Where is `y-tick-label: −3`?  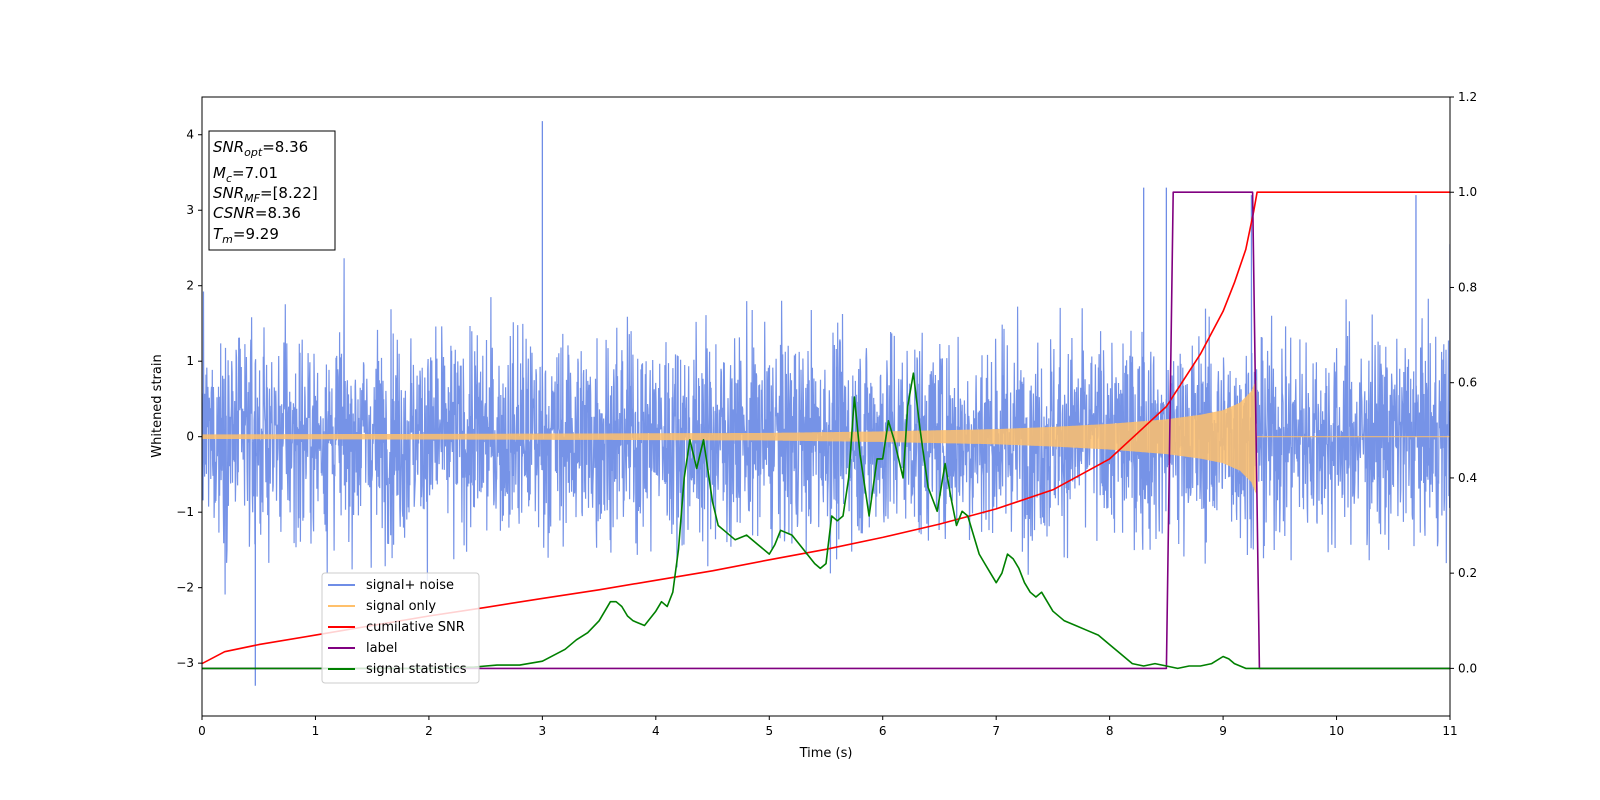 y-tick-label: −3 is located at coordinates (185, 663).